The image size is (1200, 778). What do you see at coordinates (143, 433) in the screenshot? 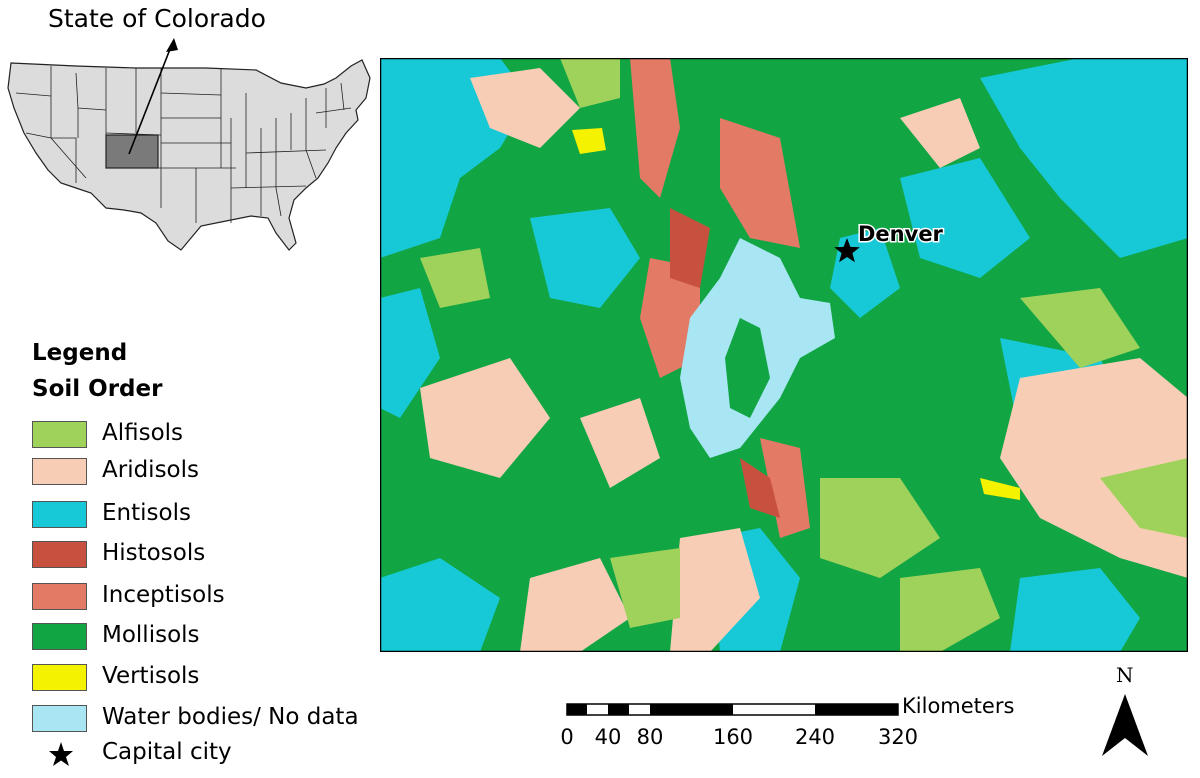
I see `legend-label: Alfisols` at bounding box center [143, 433].